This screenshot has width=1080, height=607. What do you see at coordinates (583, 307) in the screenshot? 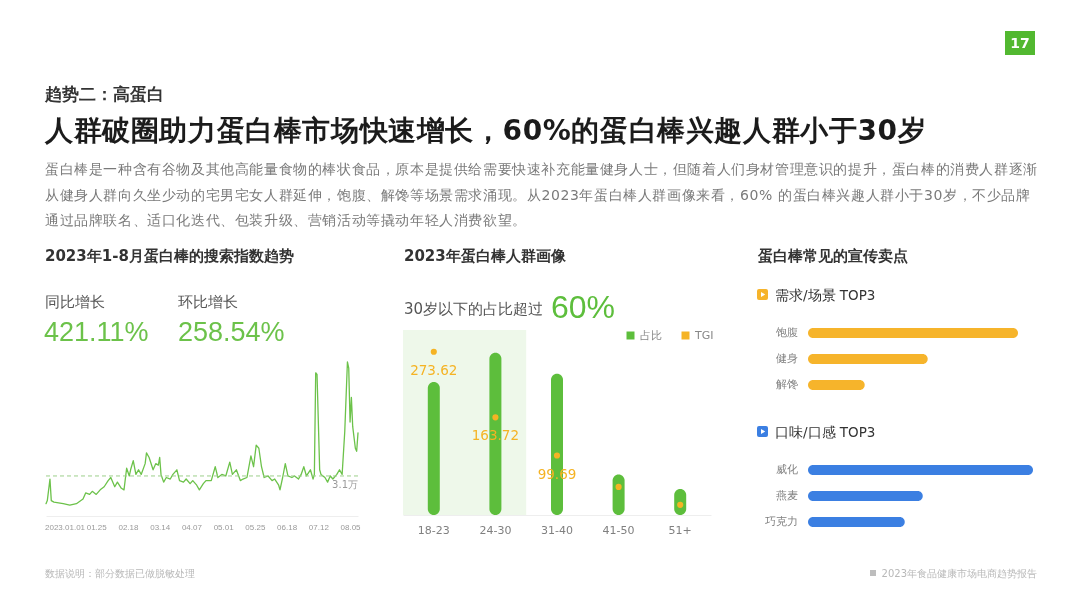
I see `text: 60%` at bounding box center [583, 307].